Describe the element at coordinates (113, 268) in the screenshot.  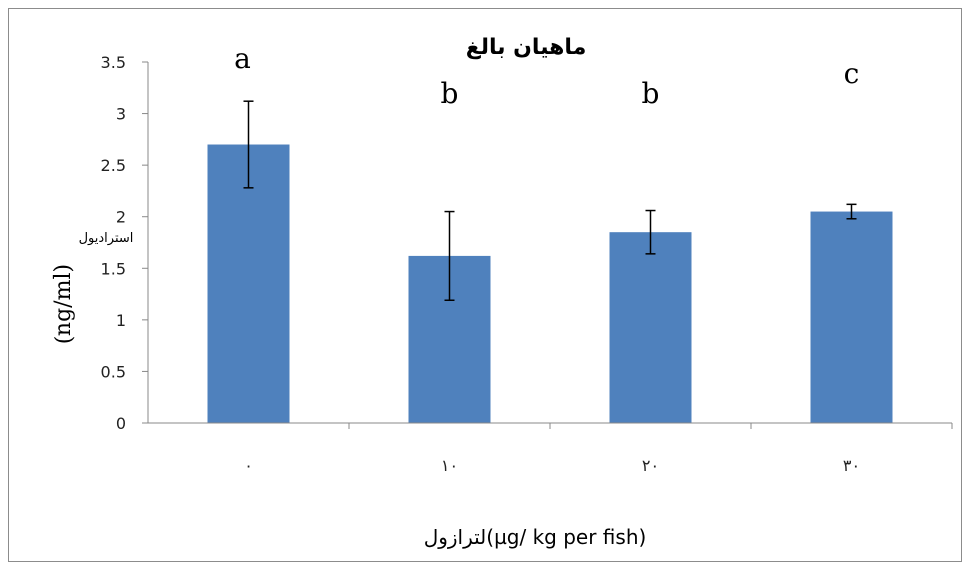
I see `y-tick-label: 1.5` at that location.